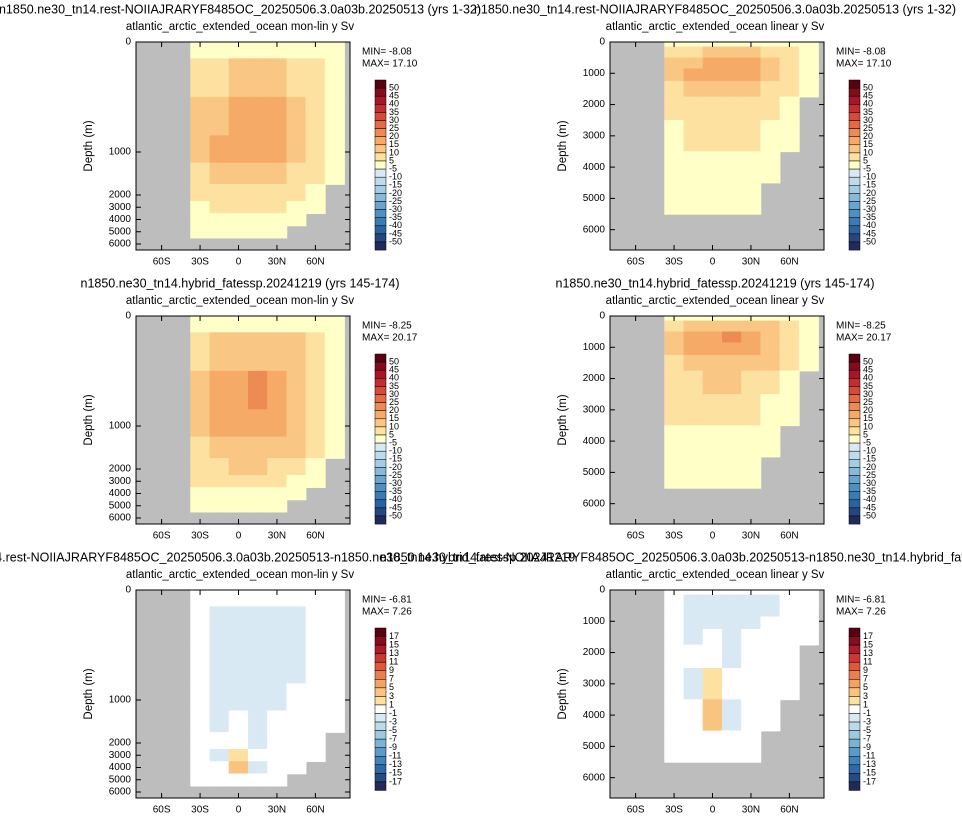  I want to click on plot-frame, so click(717, 694).